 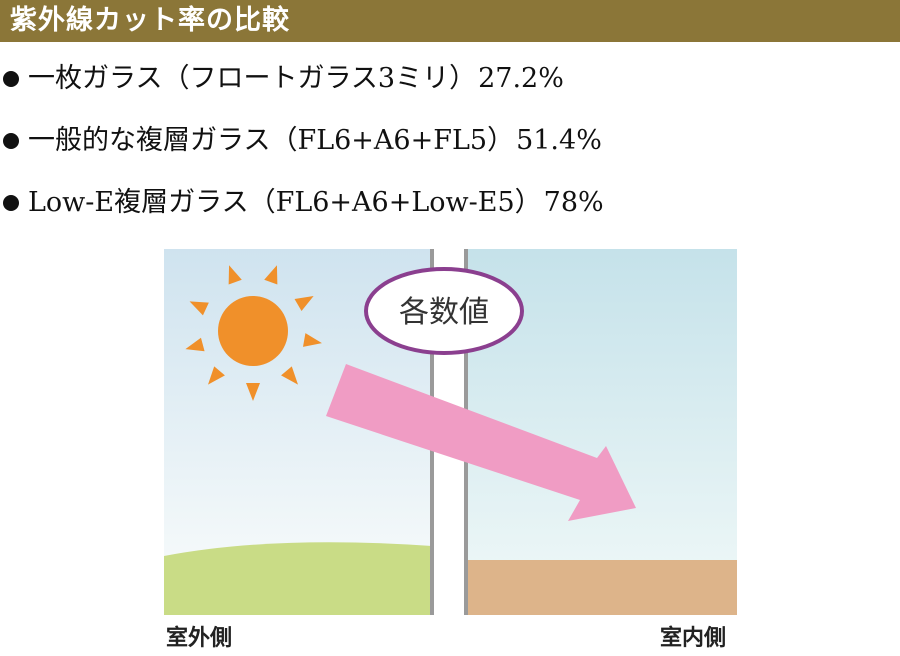 What do you see at coordinates (298, 578) in the screenshot?
I see `grass-hill` at bounding box center [298, 578].